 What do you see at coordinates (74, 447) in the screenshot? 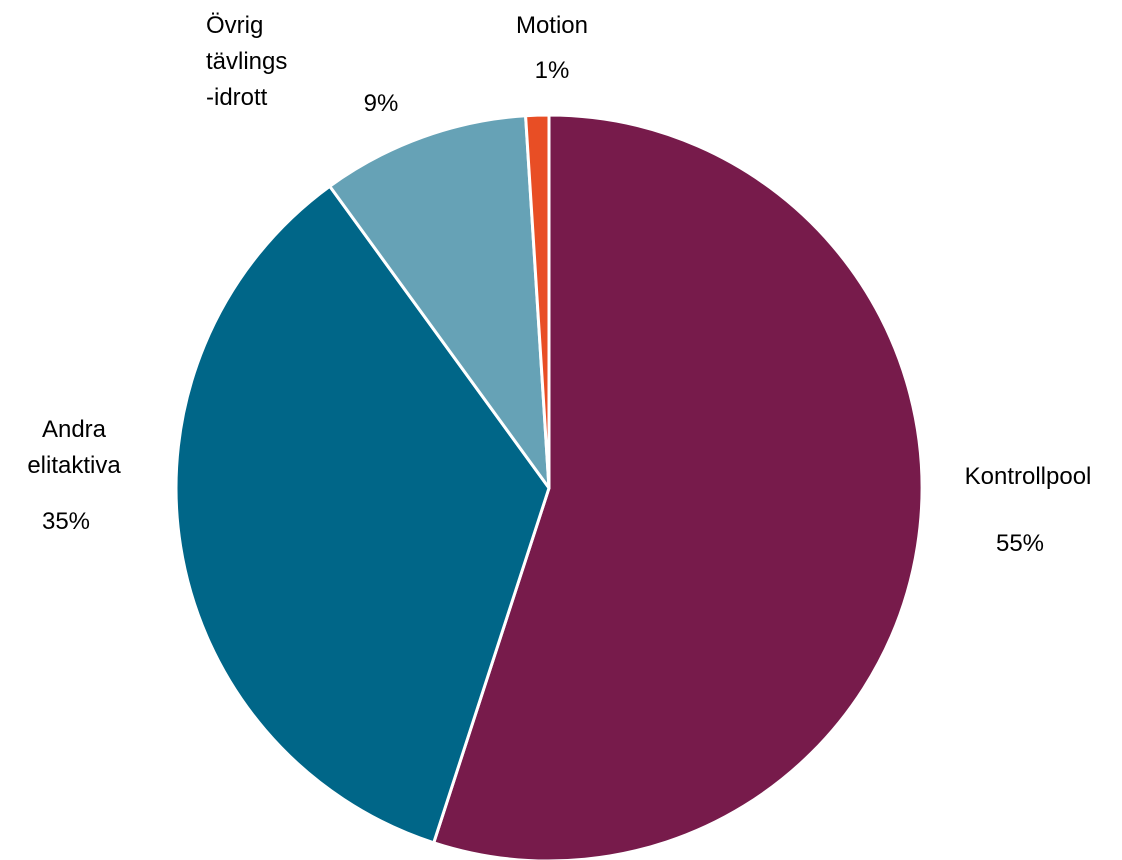
I see `slice-label-andra-elitaktiva: Andra elitaktiva` at bounding box center [74, 447].